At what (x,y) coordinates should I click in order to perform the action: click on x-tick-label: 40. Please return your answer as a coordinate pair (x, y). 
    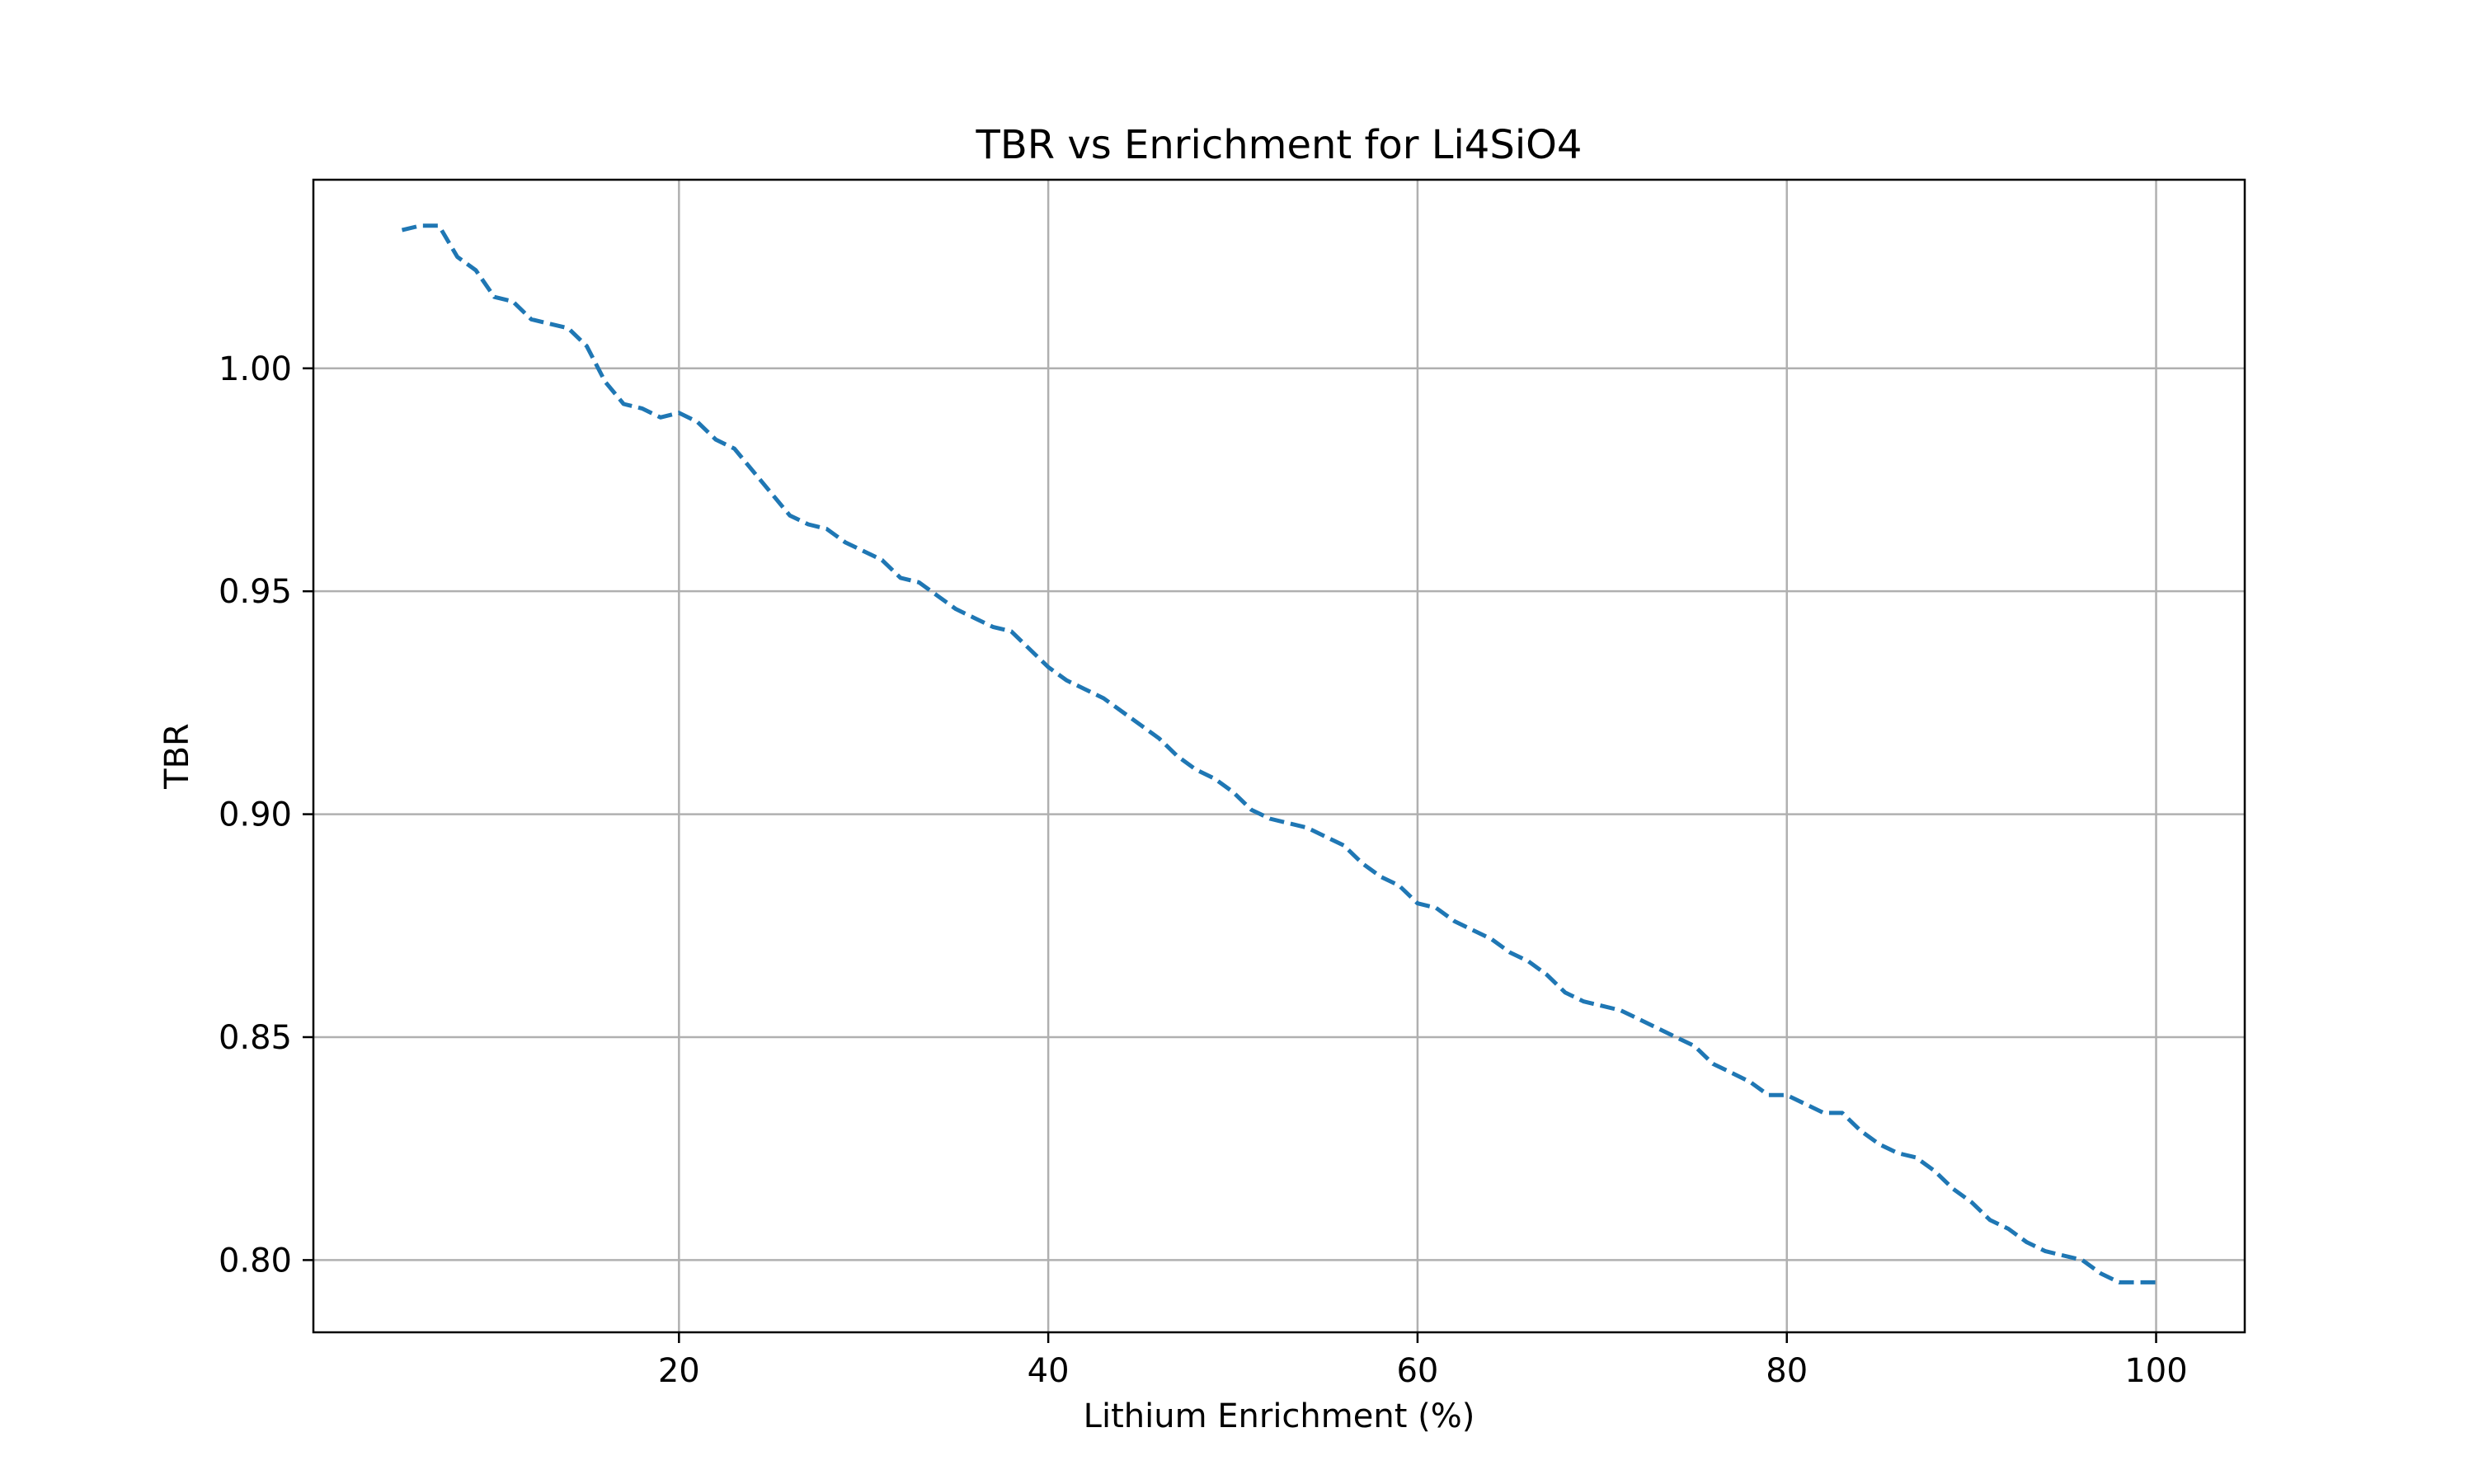
    Looking at the image, I should click on (1049, 1371).